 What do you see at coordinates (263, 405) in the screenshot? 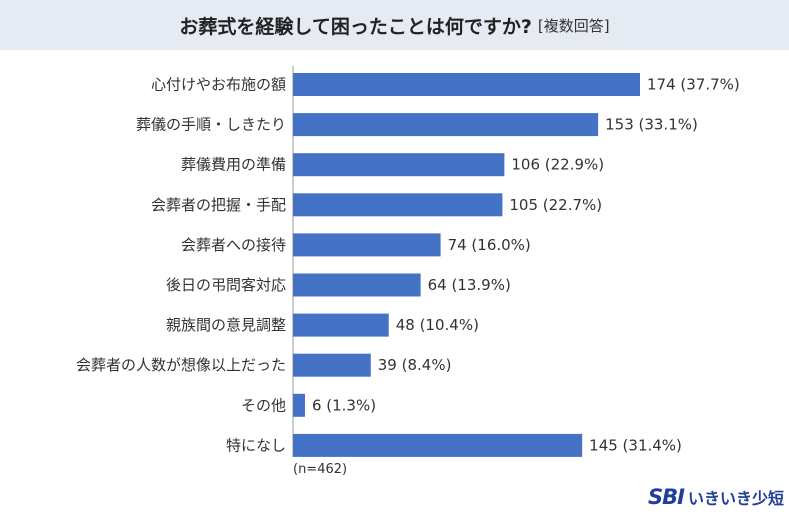
I see `category-label: その他` at bounding box center [263, 405].